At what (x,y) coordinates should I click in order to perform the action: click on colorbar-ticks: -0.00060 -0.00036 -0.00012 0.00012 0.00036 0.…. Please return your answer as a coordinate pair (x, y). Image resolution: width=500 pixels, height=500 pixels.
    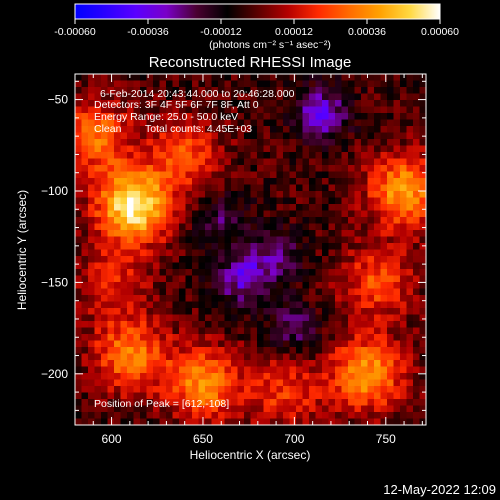
    Looking at the image, I should click on (256, 28).